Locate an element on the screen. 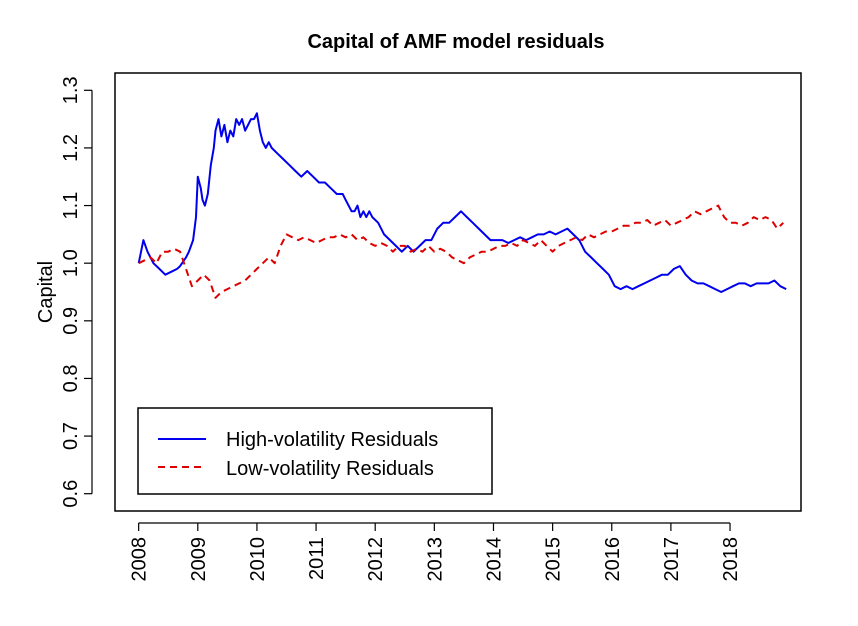  x-tick-label: 2008 is located at coordinates (140, 559).